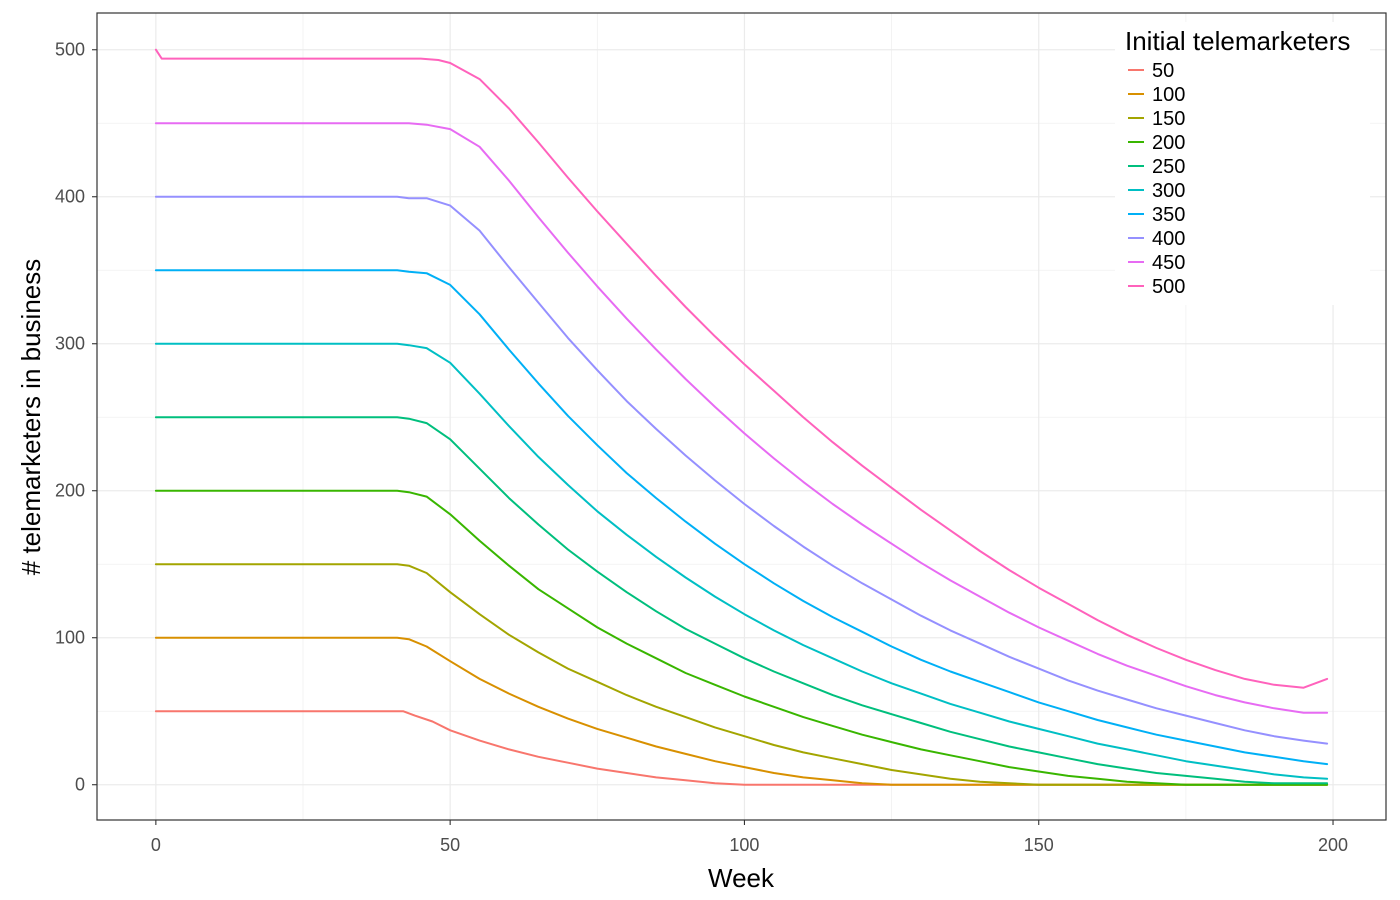 The width and height of the screenshot is (1400, 900). I want to click on legend-item-350: 350, so click(1156, 215).